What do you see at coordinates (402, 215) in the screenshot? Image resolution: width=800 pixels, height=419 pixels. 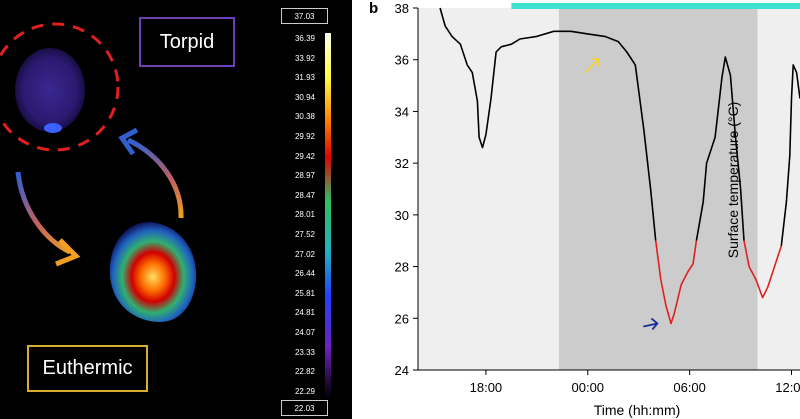 I see `y-tick-label: 30` at bounding box center [402, 215].